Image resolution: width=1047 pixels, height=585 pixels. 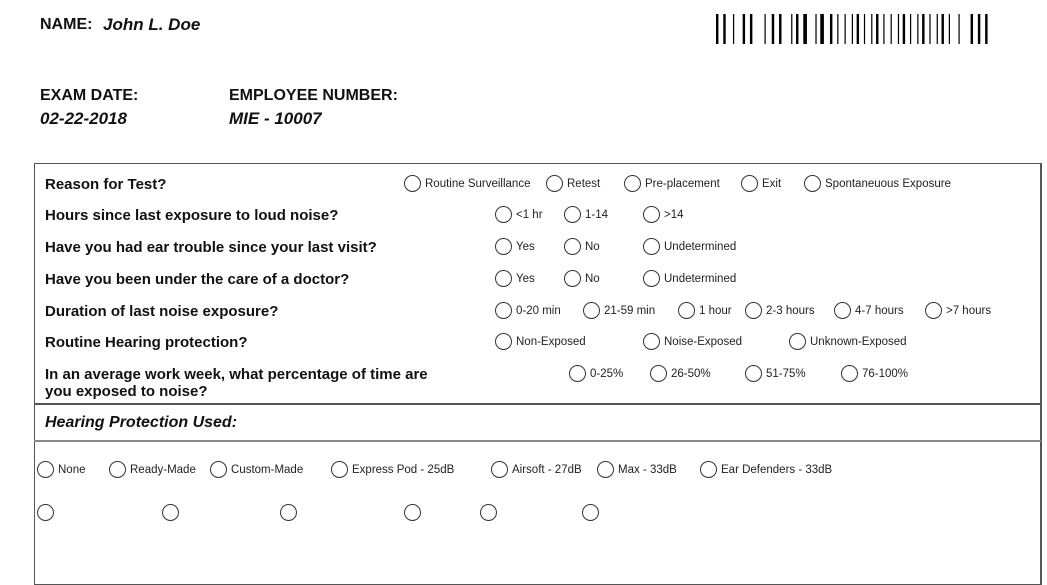 I want to click on radio-option: 21-59 min, so click(x=619, y=310).